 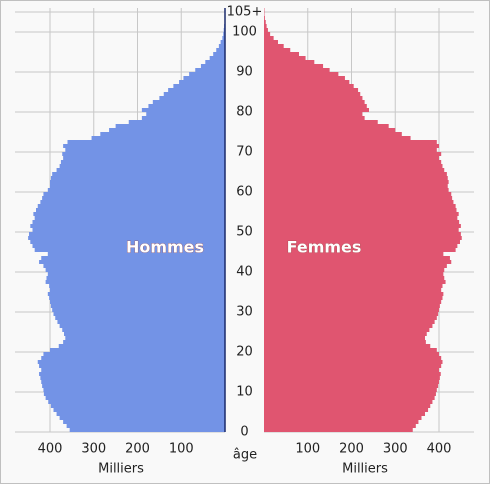 What do you see at coordinates (307, 449) in the screenshot?
I see `x-tick-label: 100` at bounding box center [307, 449].